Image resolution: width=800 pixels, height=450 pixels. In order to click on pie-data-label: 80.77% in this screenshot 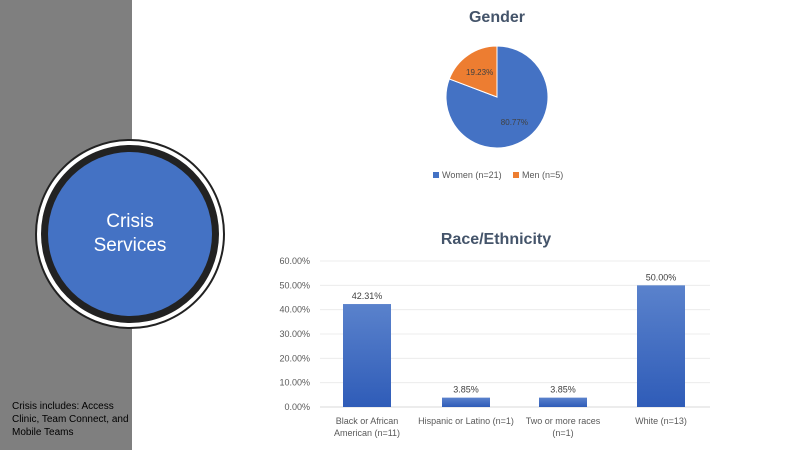, I will do `click(514, 122)`.